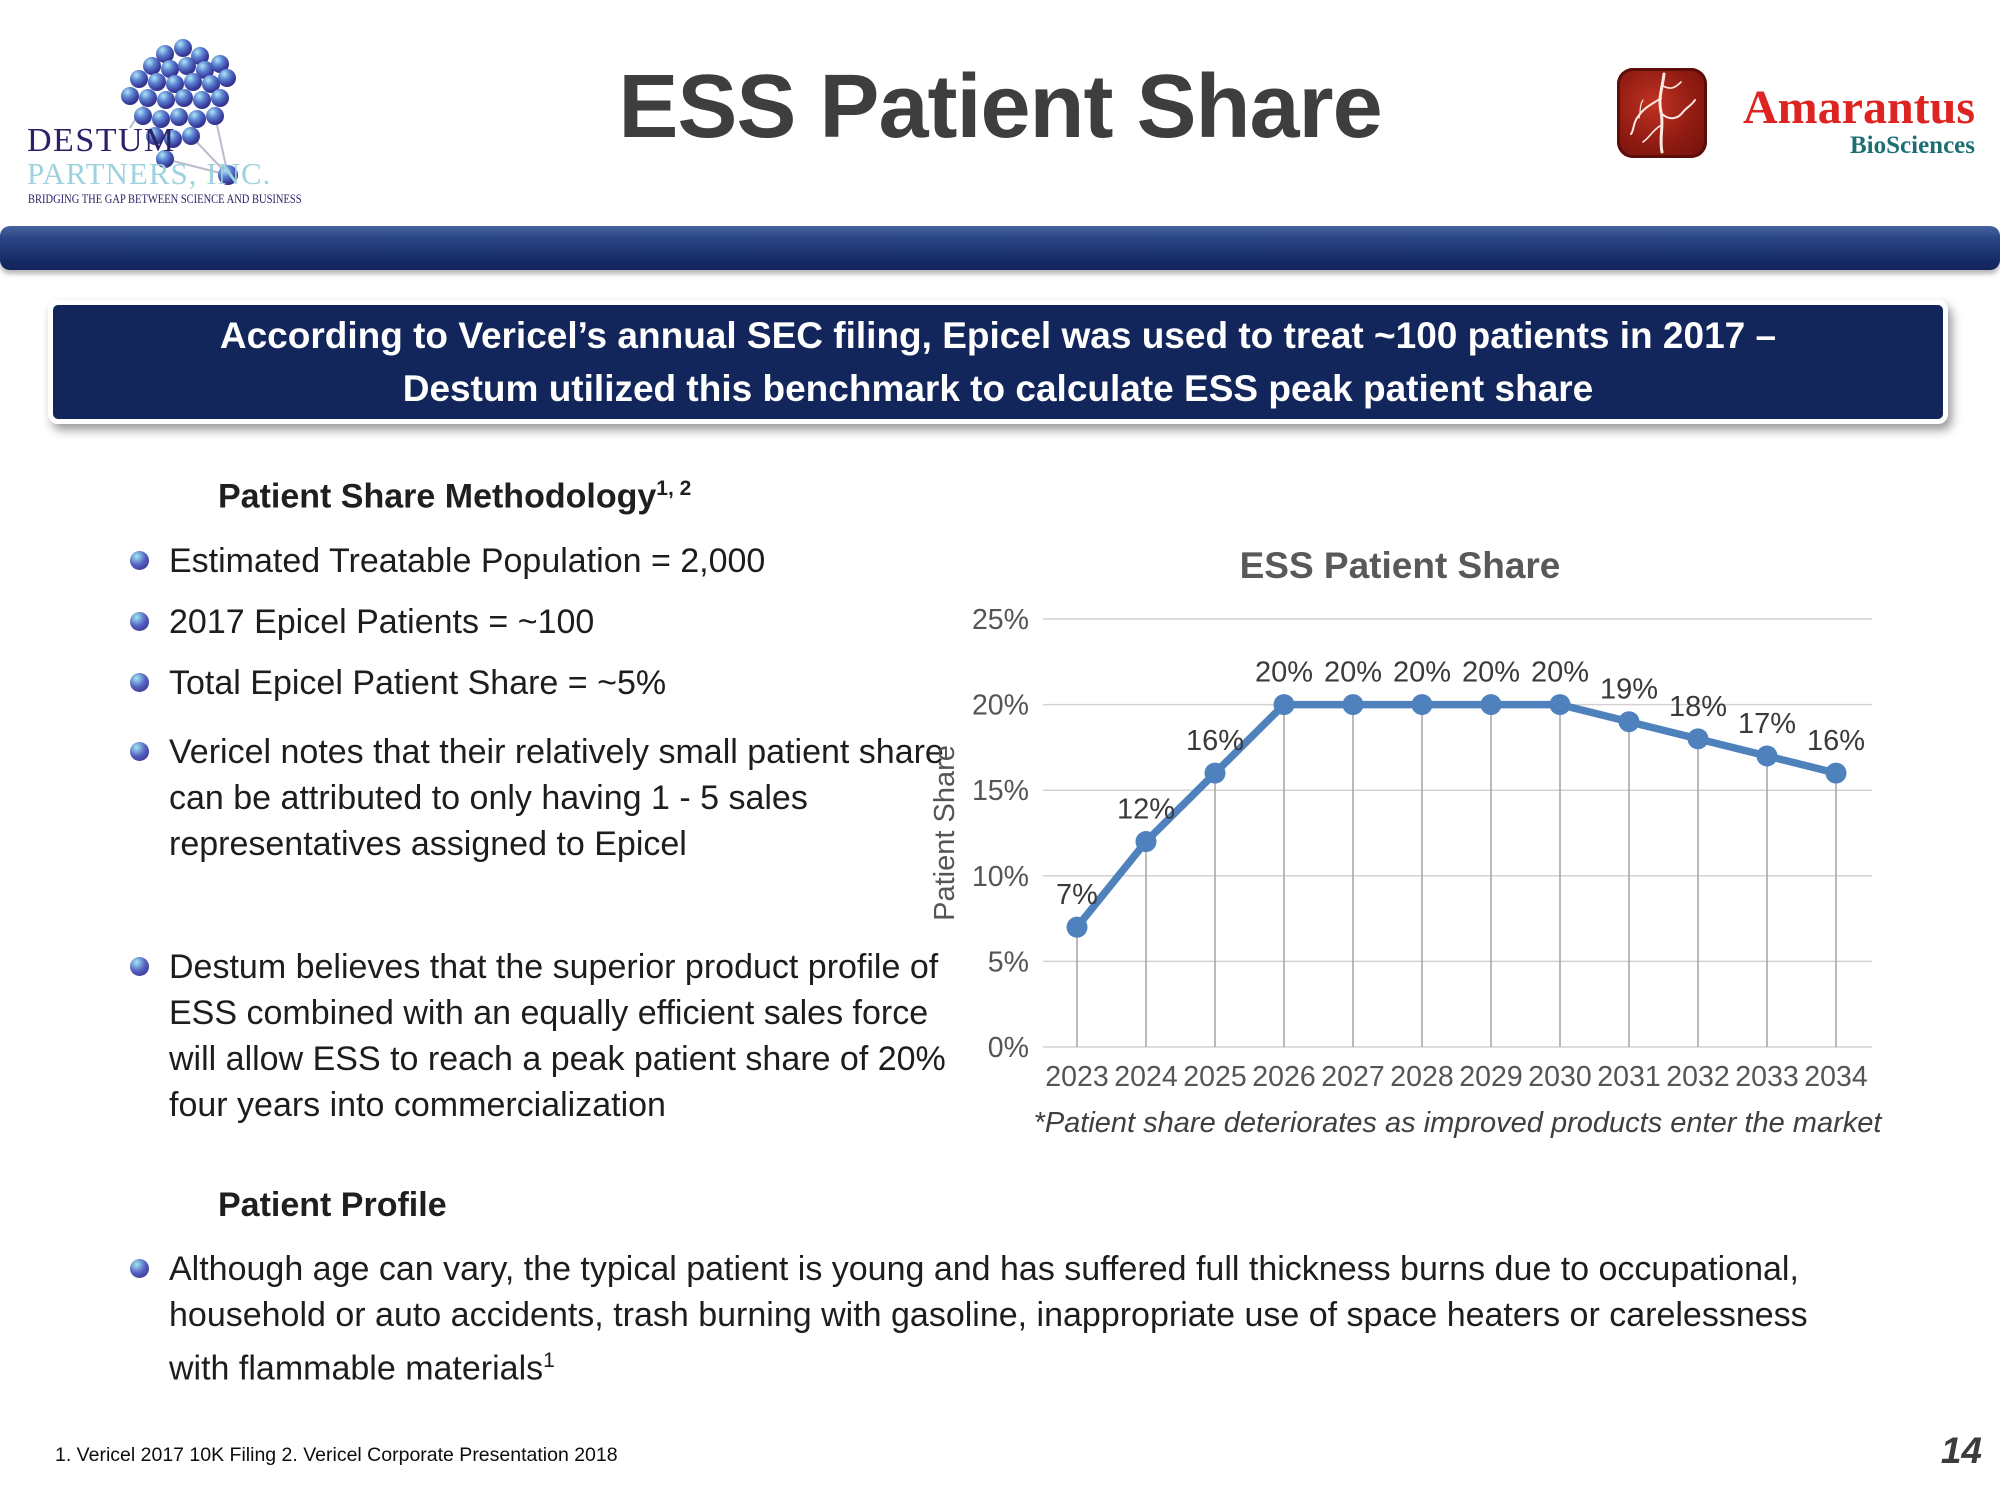 Image resolution: width=2000 pixels, height=1500 pixels. I want to click on list-item: 2017 Epicel Patients = ~100, so click(362, 622).